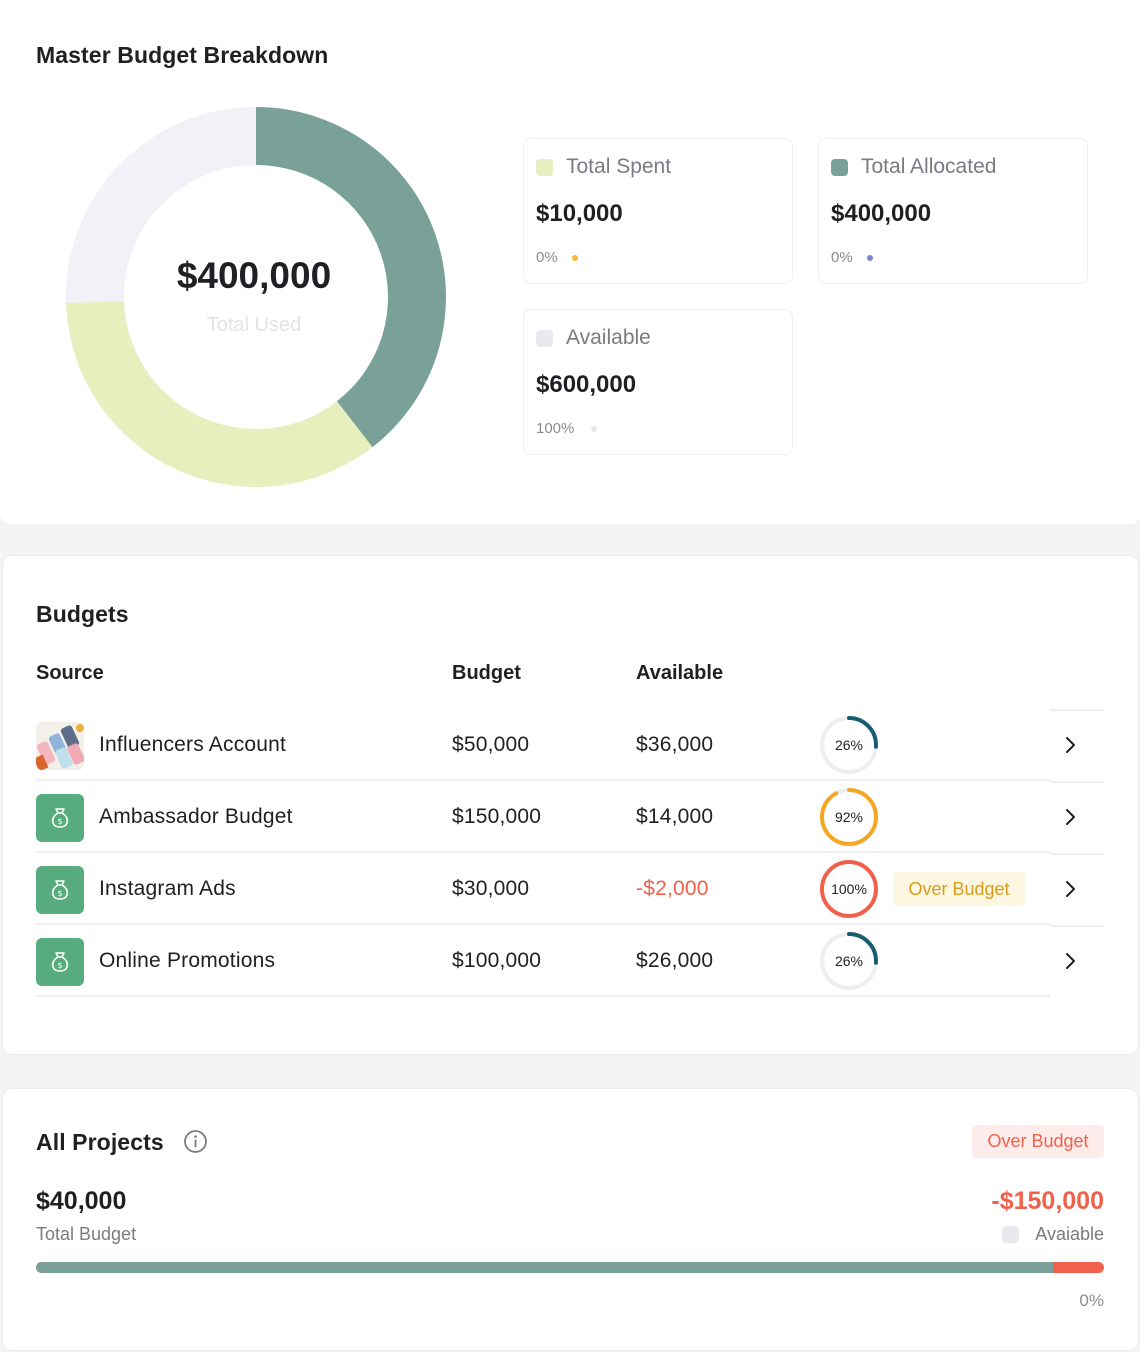  I want to click on stat-card-total-allocated: Total Allocated $400,000 0%, so click(953, 211).